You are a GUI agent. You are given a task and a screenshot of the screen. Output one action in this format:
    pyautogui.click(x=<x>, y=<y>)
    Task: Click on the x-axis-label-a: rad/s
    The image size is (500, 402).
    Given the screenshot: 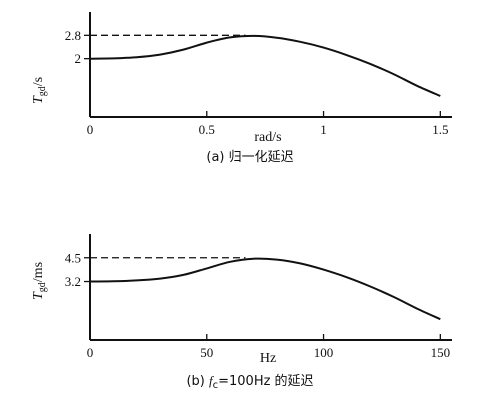 What is the action you would take?
    pyautogui.click(x=267, y=137)
    